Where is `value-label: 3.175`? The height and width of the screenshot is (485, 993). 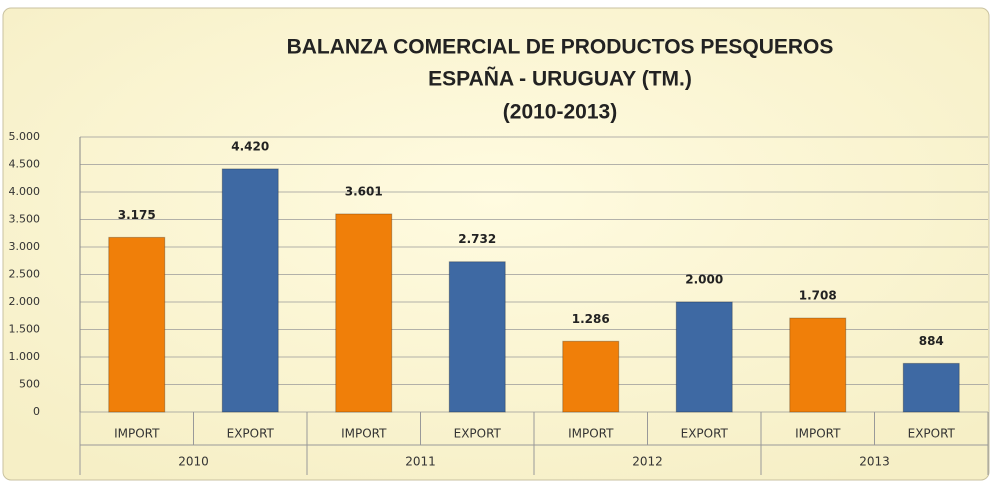 value-label: 3.175 is located at coordinates (137, 215).